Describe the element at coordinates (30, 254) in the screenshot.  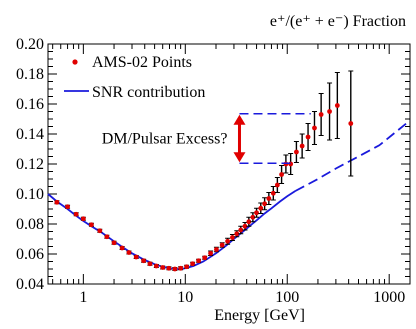
I see `y-tick-label: 0.06` at that location.